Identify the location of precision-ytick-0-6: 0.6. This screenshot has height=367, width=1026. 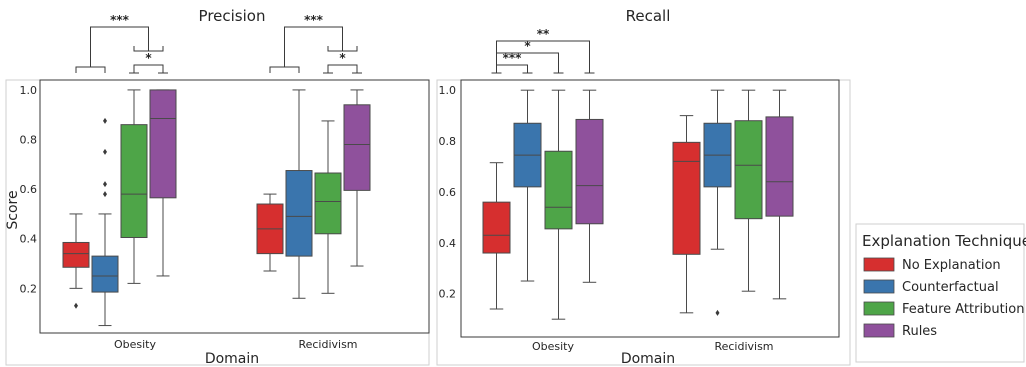
(29, 189).